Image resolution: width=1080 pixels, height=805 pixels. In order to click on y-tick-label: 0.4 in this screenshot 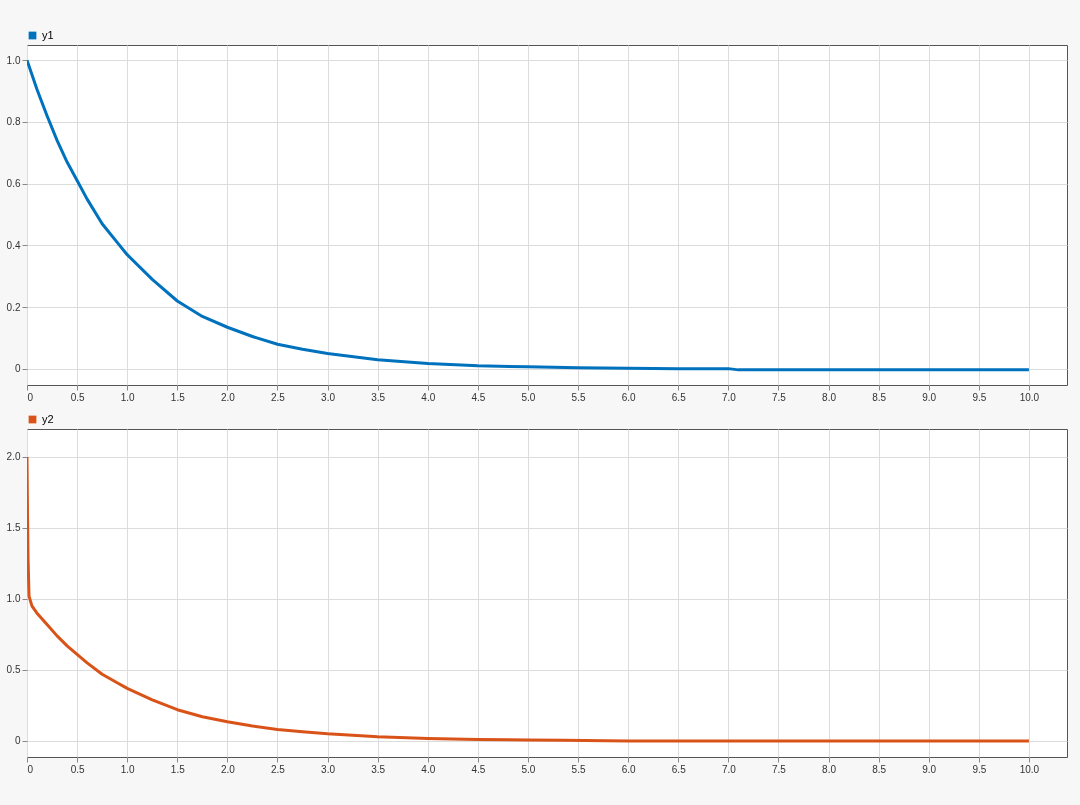, I will do `click(13, 245)`.